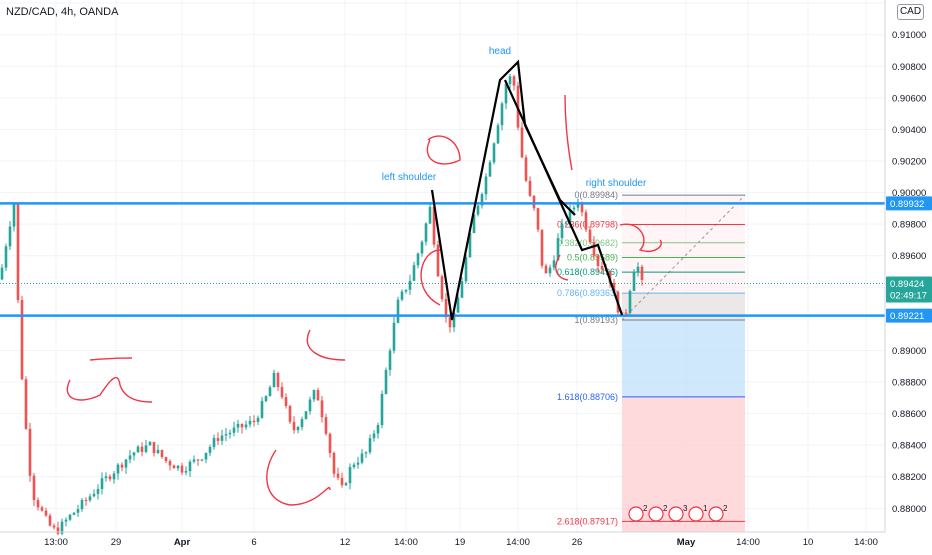  Describe the element at coordinates (592, 257) in the screenshot. I see `fib-level-label: 0.5(0.89589)` at that location.